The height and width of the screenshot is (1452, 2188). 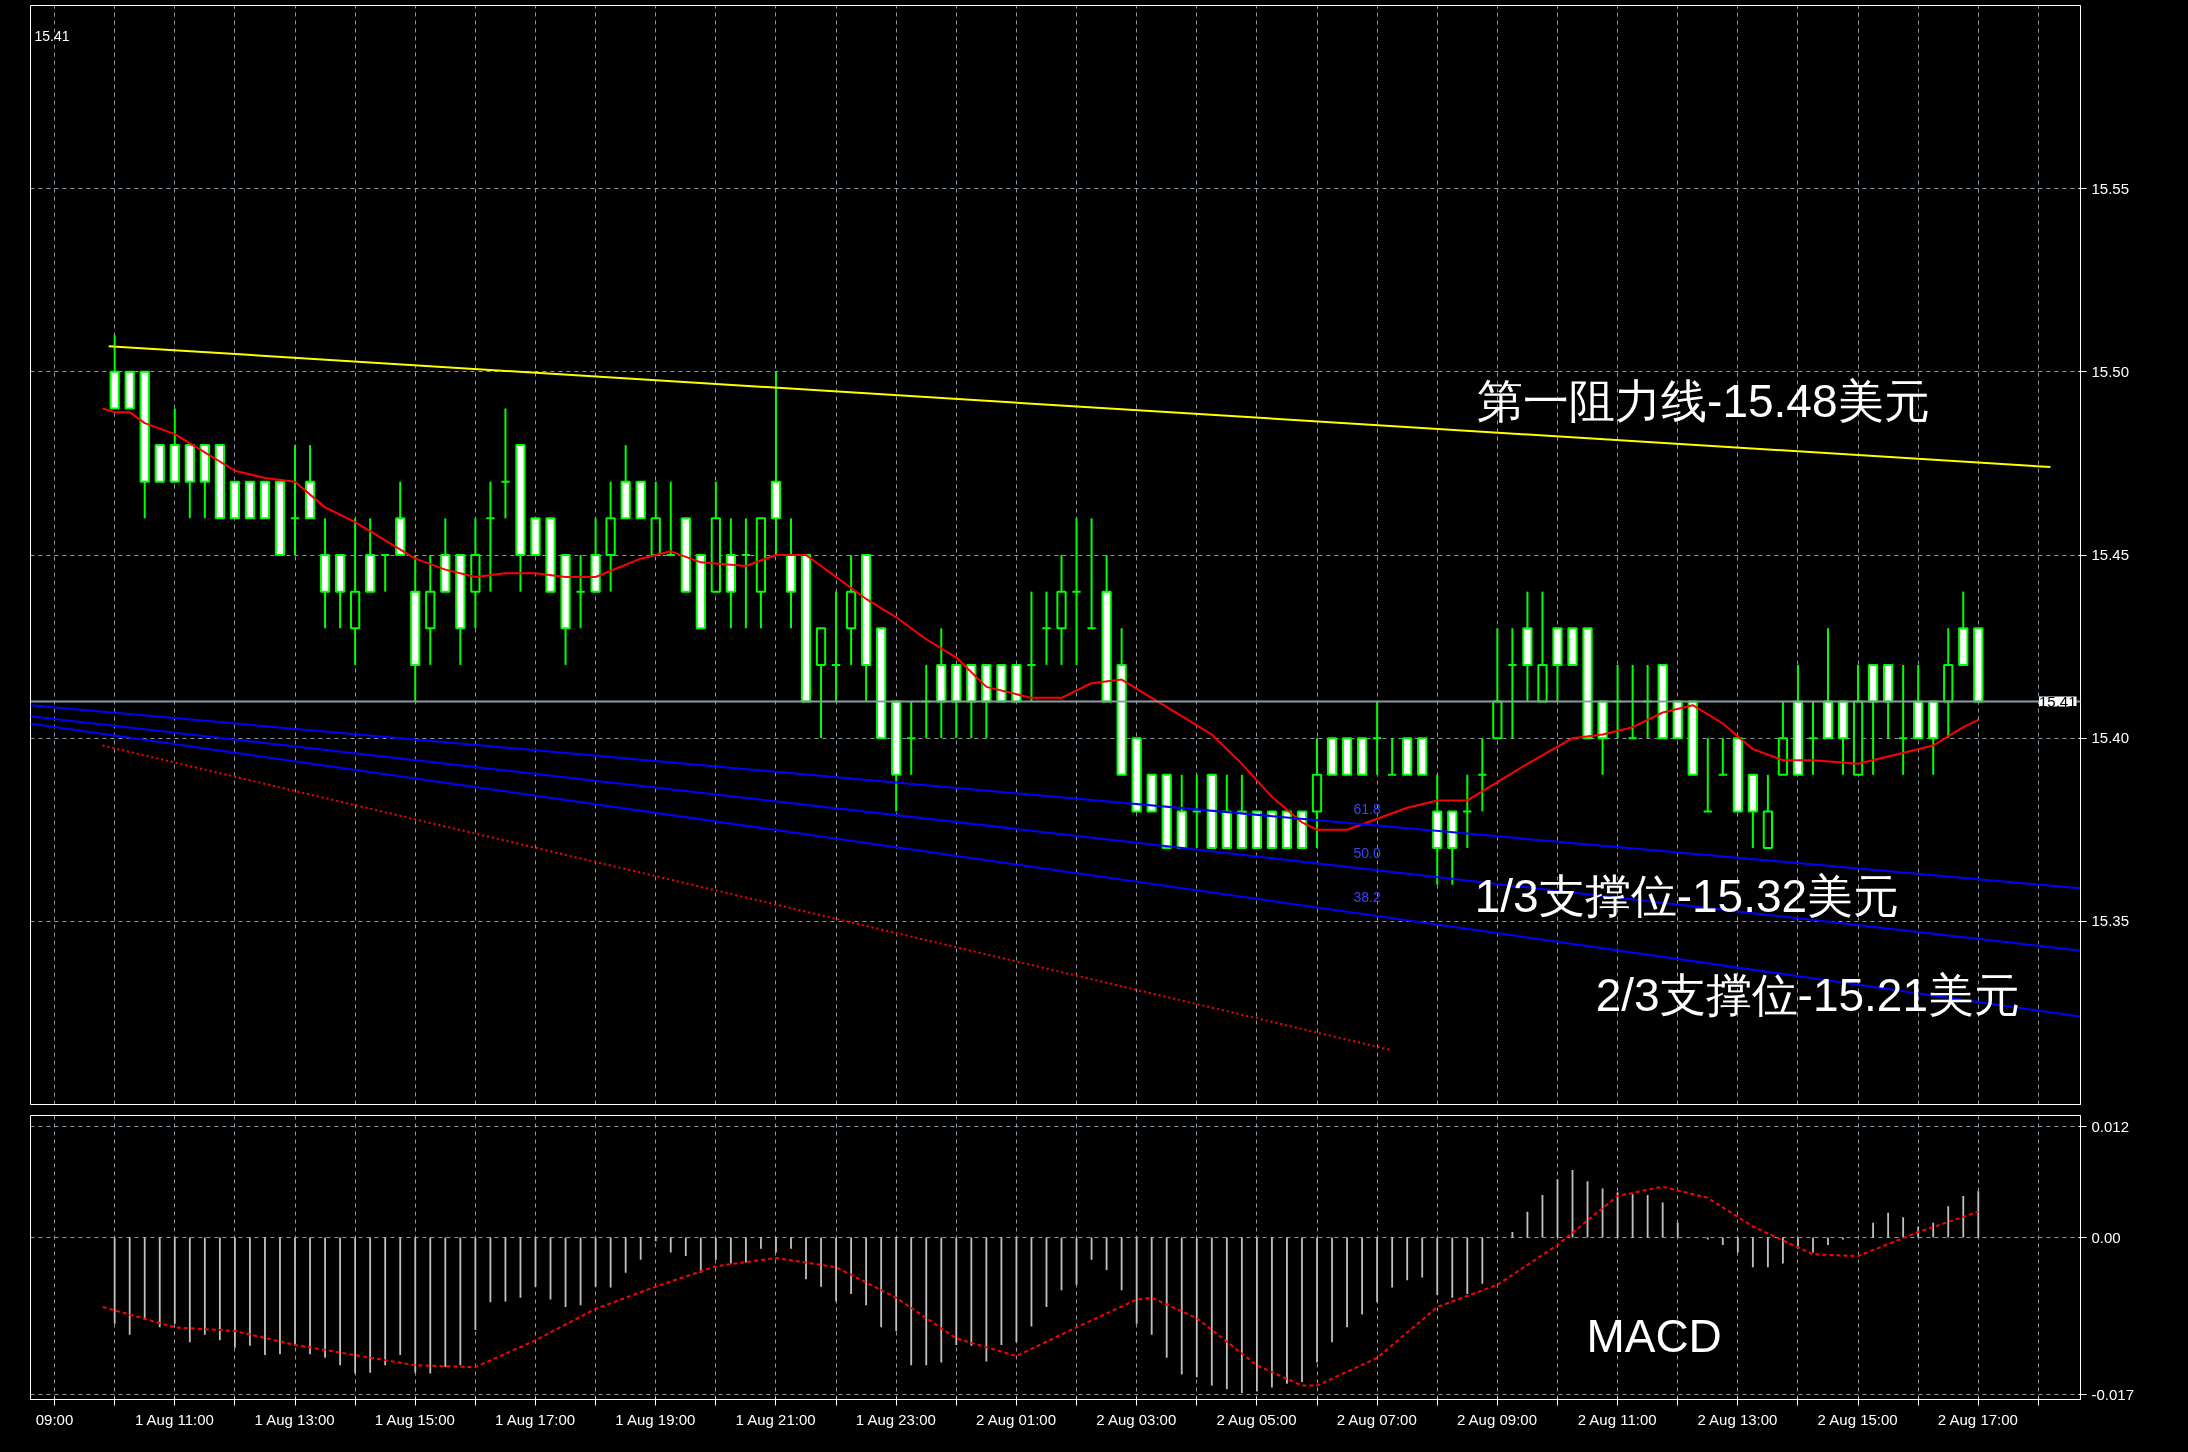 I want to click on y-tick-label: 0.012, so click(x=2110, y=1126).